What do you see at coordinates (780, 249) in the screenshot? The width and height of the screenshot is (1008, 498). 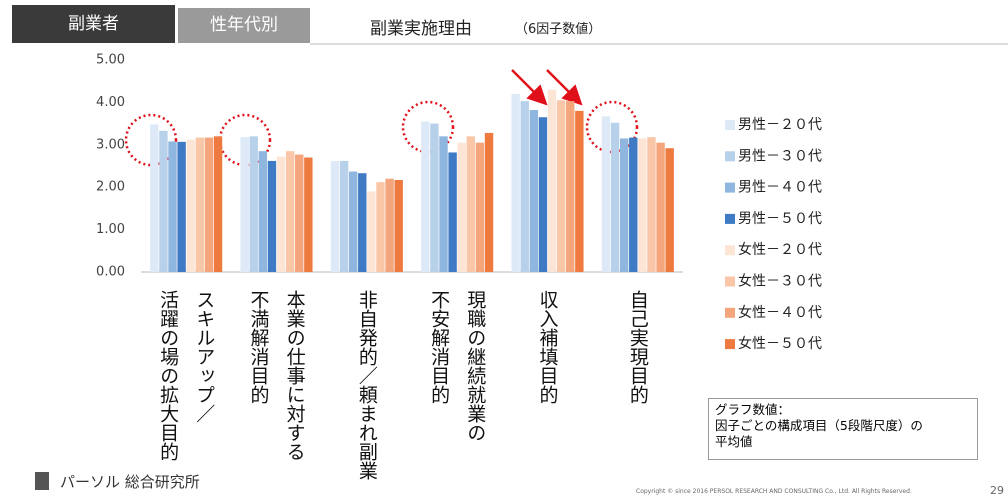 I see `legend-label: 女性－２０代` at bounding box center [780, 249].